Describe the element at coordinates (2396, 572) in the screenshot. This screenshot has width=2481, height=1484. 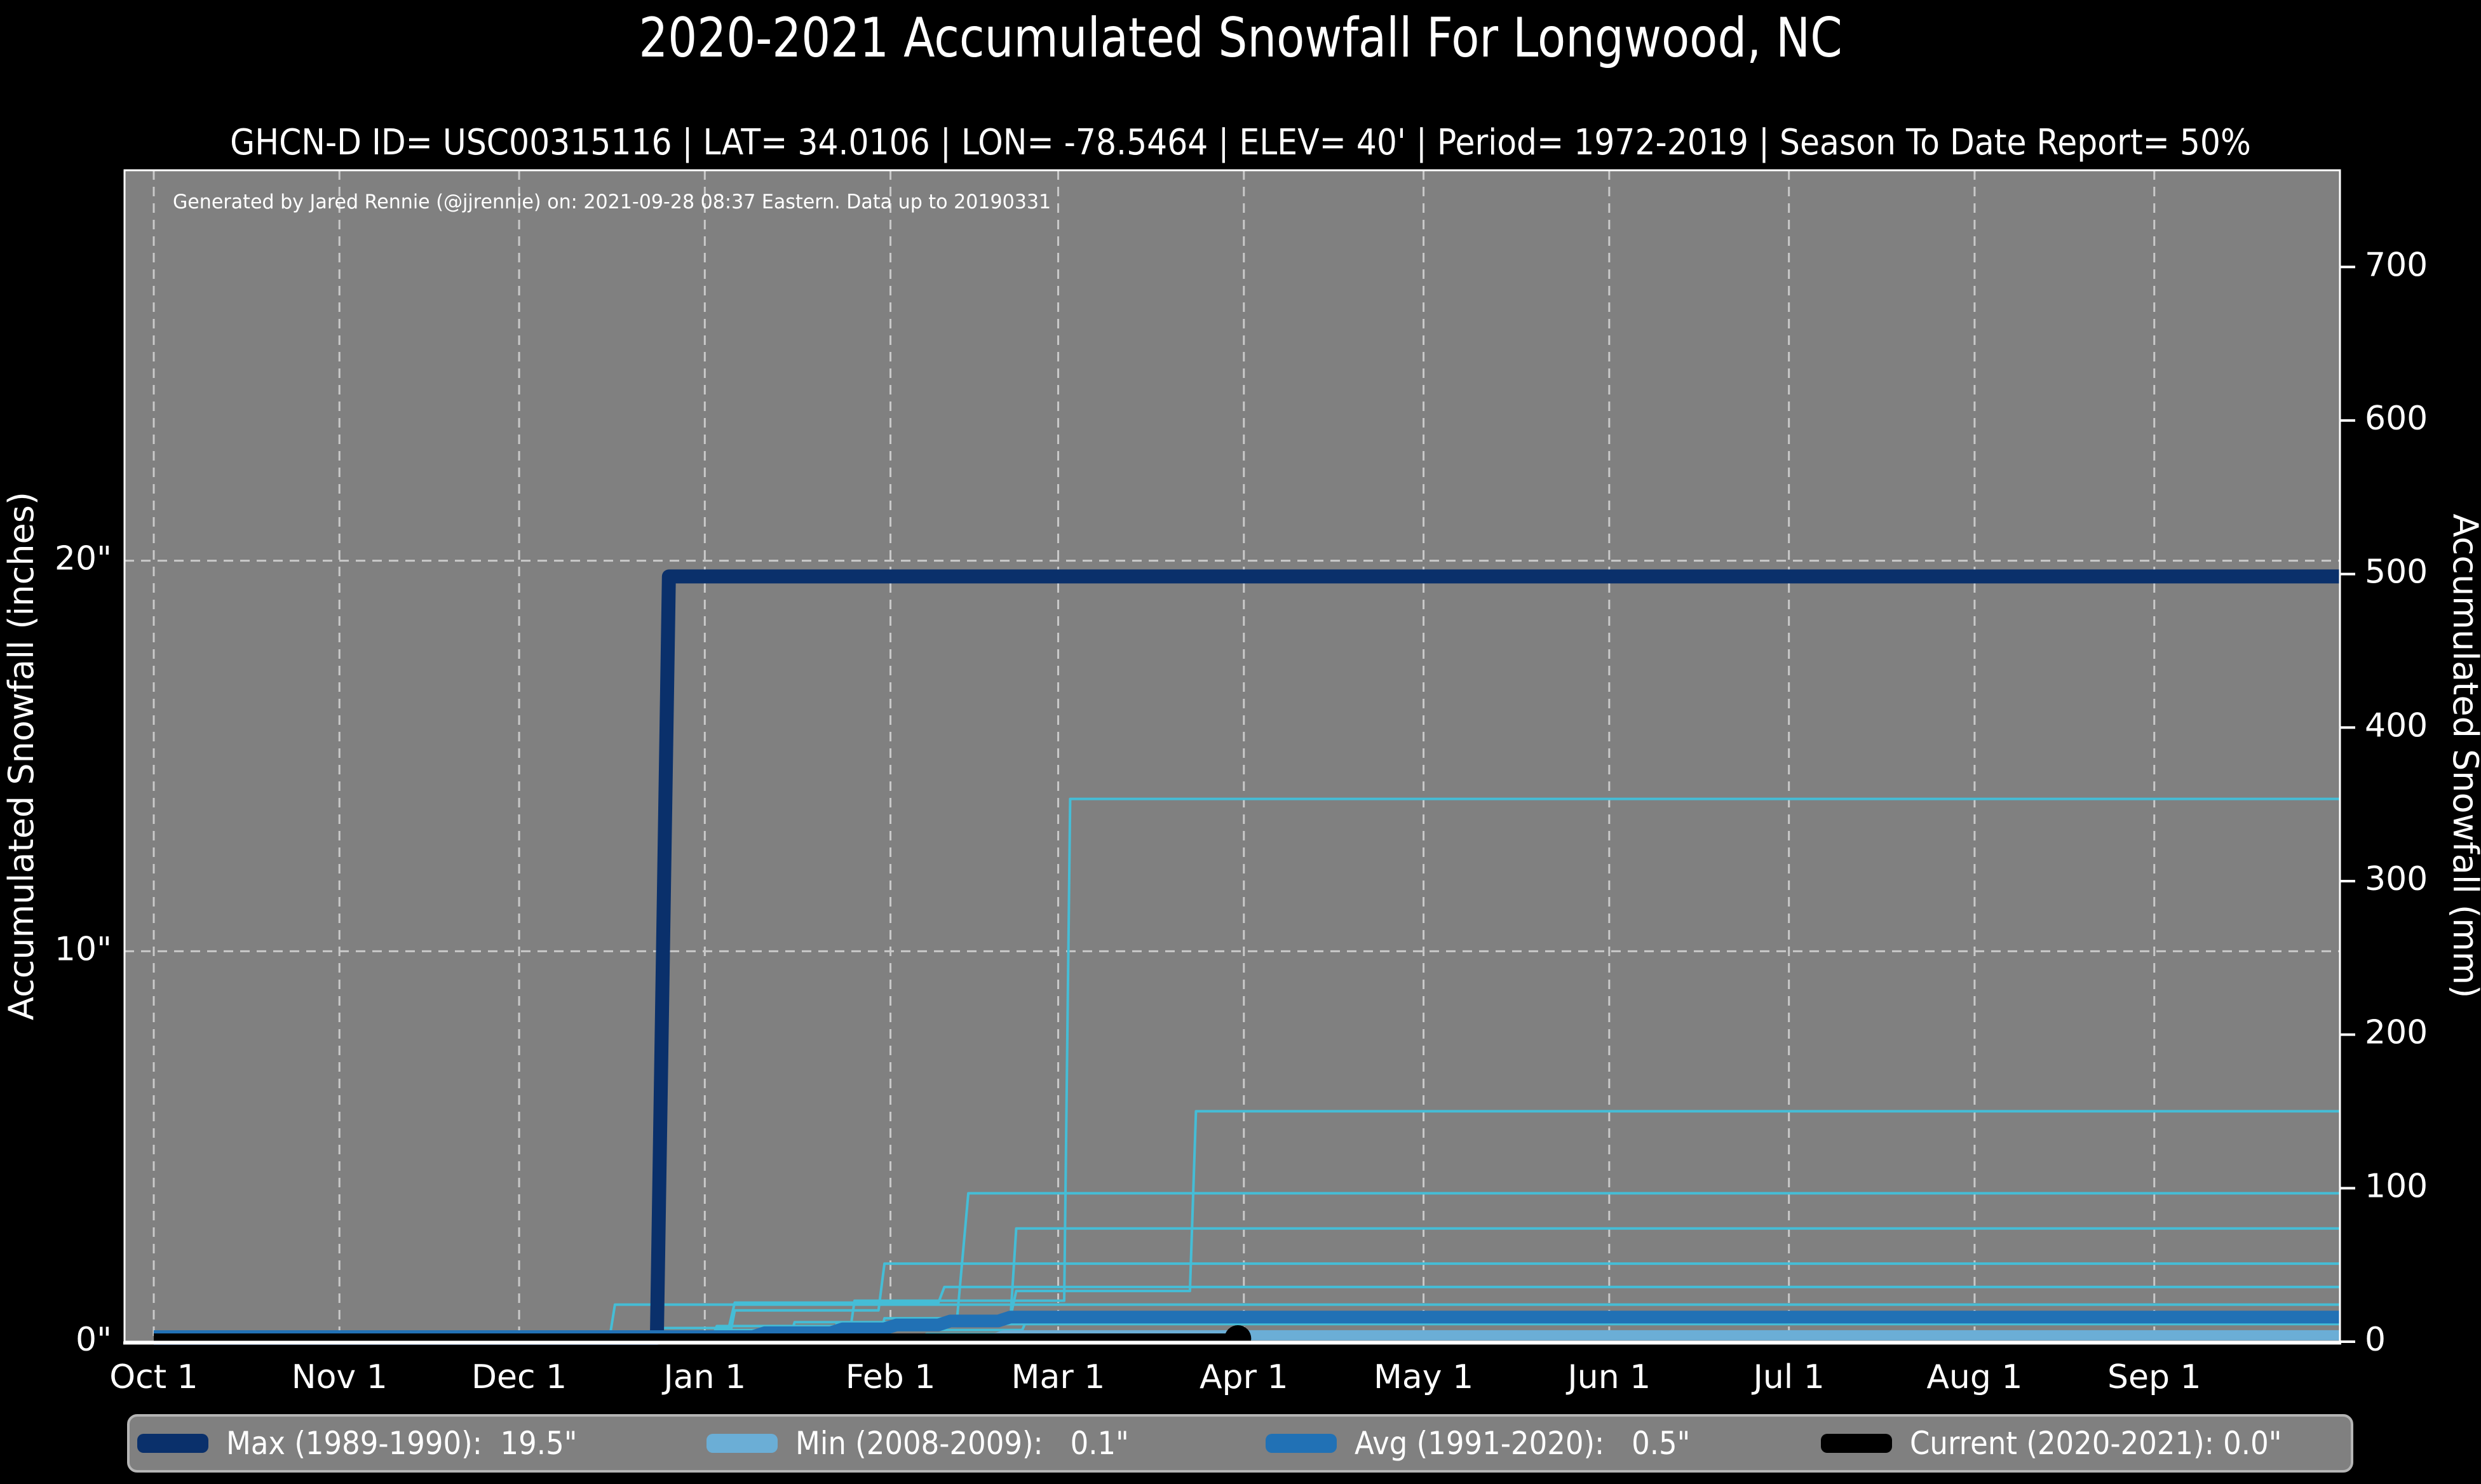
I see `y-right-tick-label: 500` at that location.